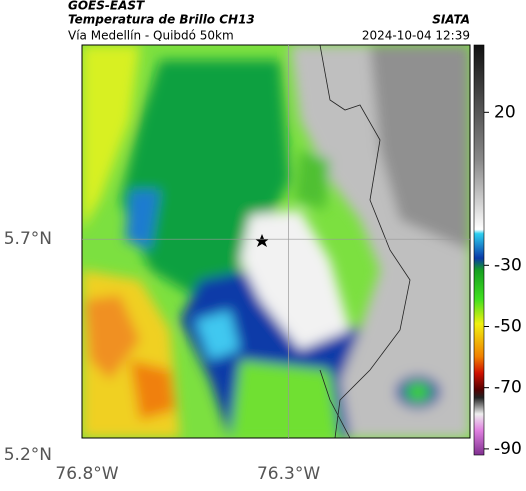 The height and width of the screenshot is (491, 526). I want to click on colorbar-tick-label: -30, so click(508, 265).